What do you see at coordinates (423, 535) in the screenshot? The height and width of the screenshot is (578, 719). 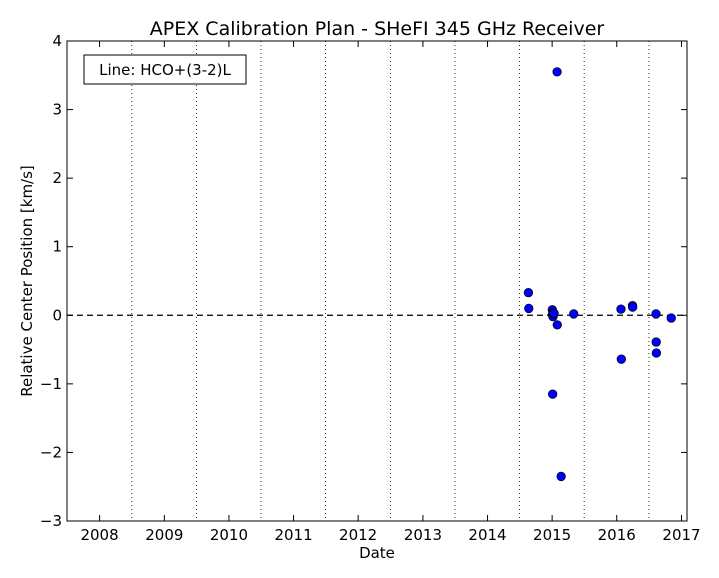 I see `x-tick-label-2013: 2013` at bounding box center [423, 535].